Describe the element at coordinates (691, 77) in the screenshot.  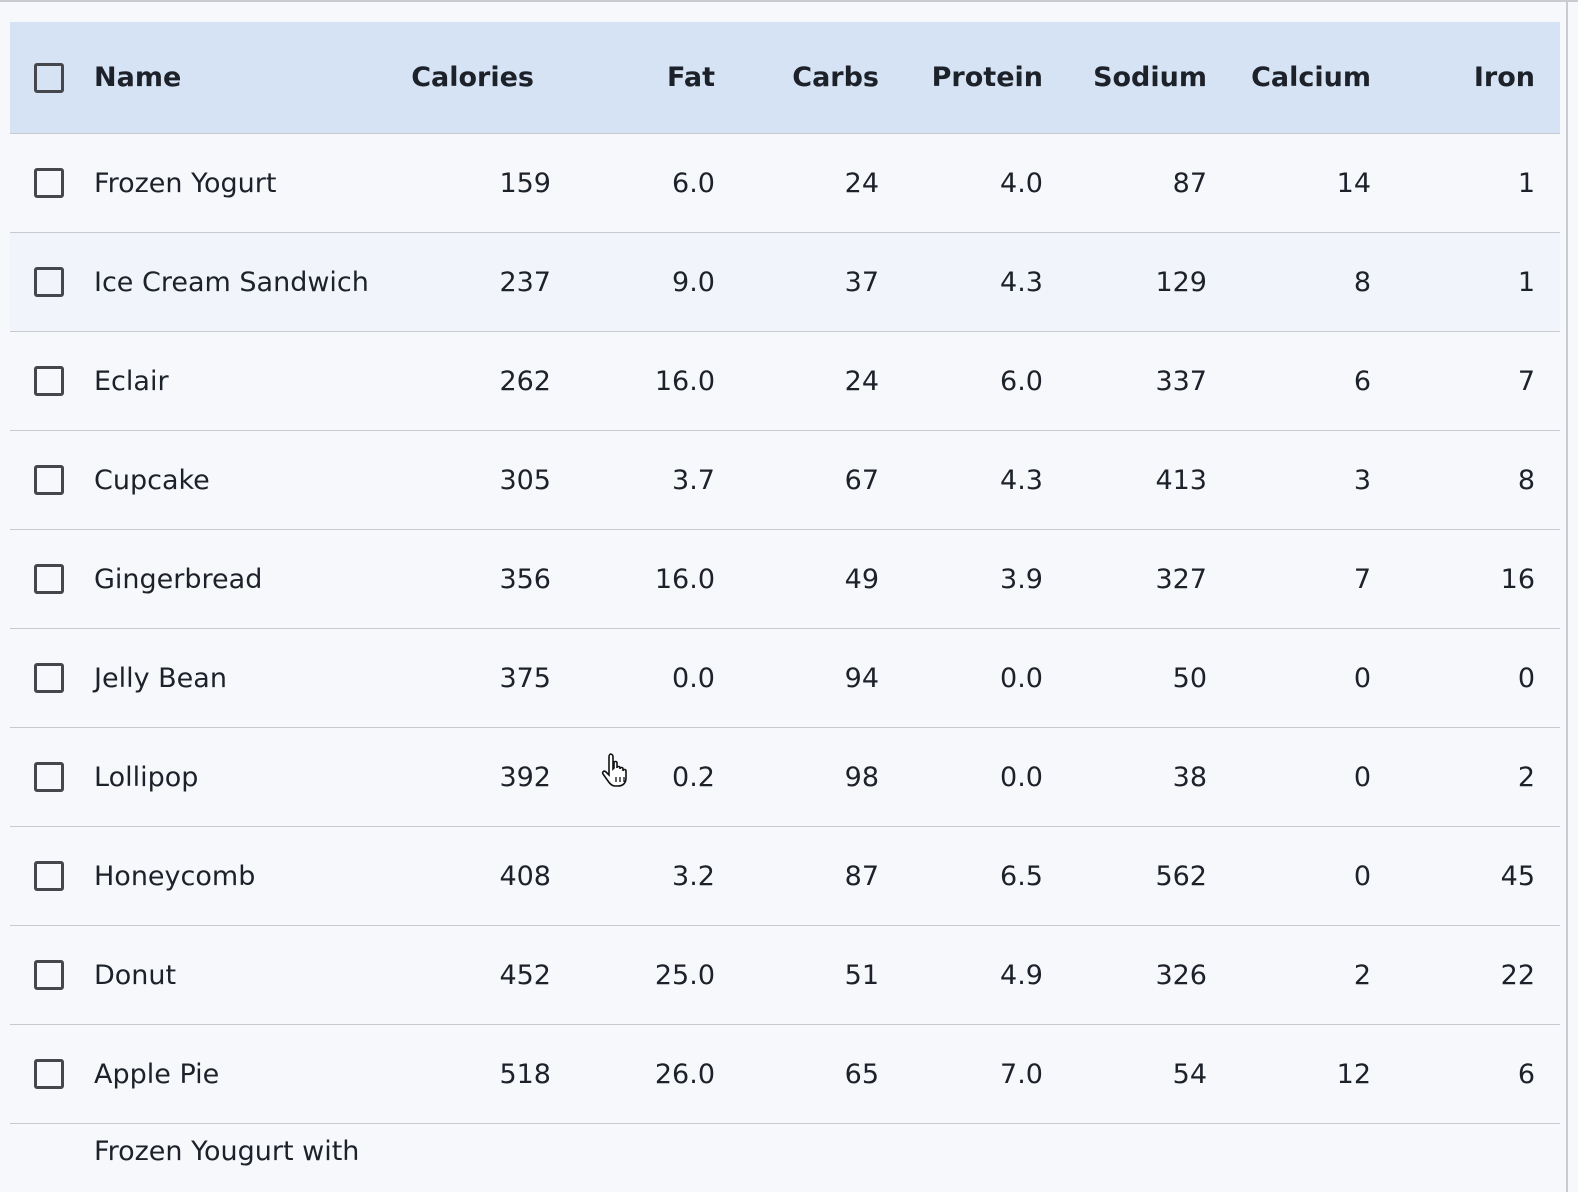
I see `column-header-fat: Fat` at that location.